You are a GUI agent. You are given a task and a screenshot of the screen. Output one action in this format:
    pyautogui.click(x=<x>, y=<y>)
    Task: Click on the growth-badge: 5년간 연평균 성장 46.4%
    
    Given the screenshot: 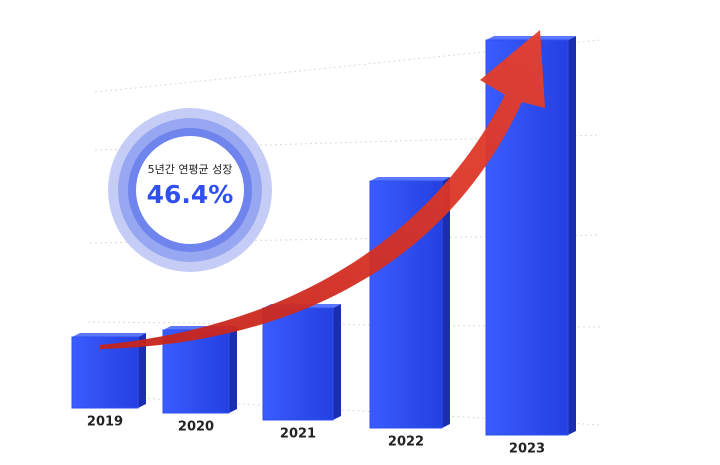 What is the action you would take?
    pyautogui.click(x=190, y=190)
    